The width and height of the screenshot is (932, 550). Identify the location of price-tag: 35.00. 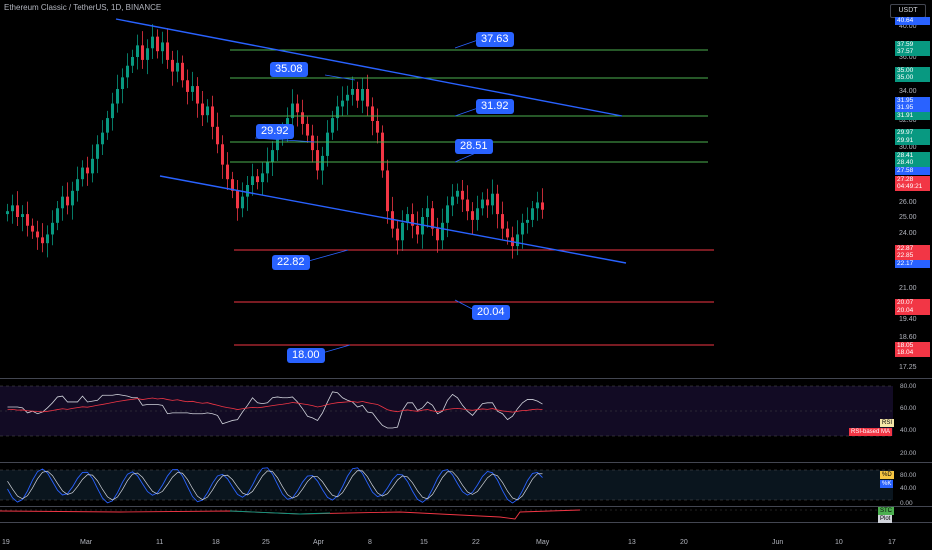
(912, 71).